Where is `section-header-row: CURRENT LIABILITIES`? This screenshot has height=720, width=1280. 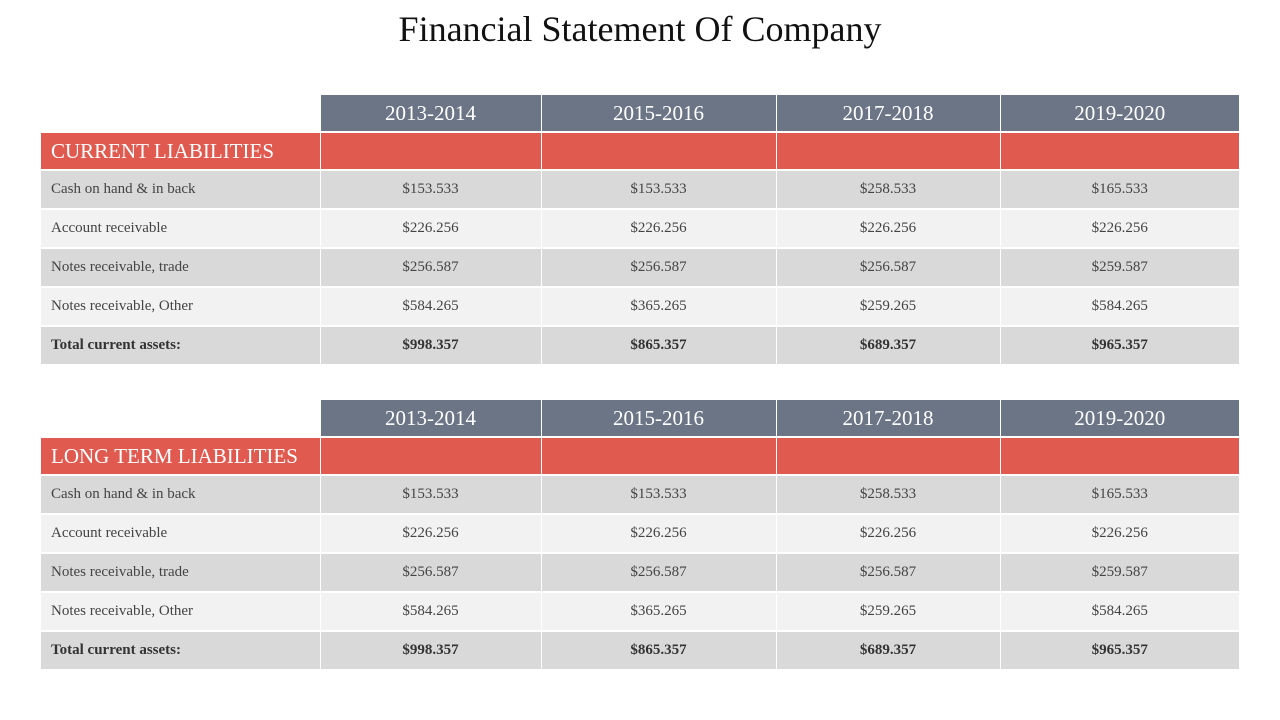 section-header-row: CURRENT LIABILITIES is located at coordinates (640, 151).